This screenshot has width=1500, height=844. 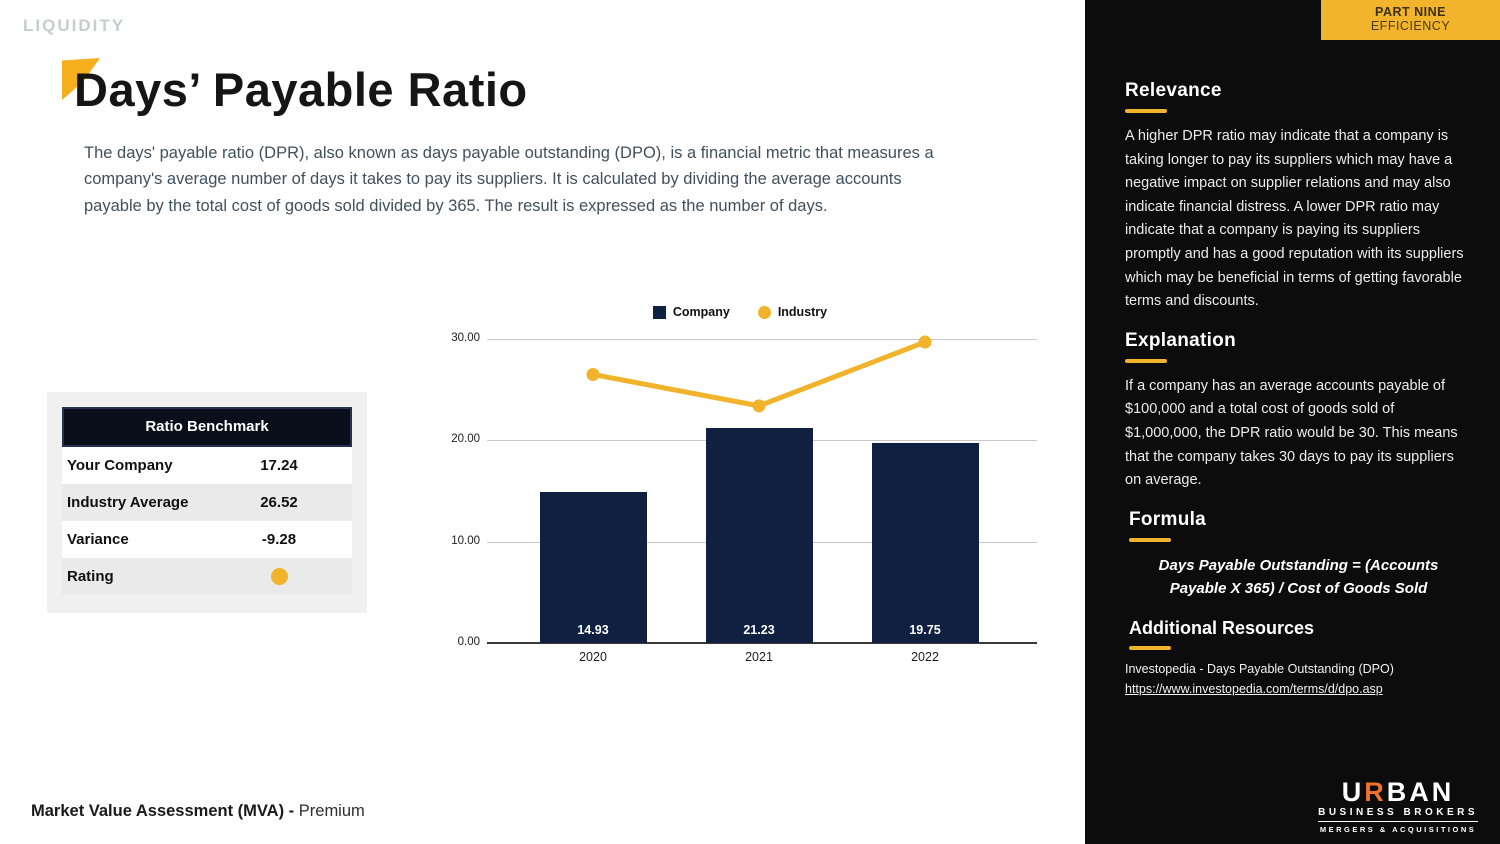 I want to click on row-label: Rating, so click(x=90, y=576).